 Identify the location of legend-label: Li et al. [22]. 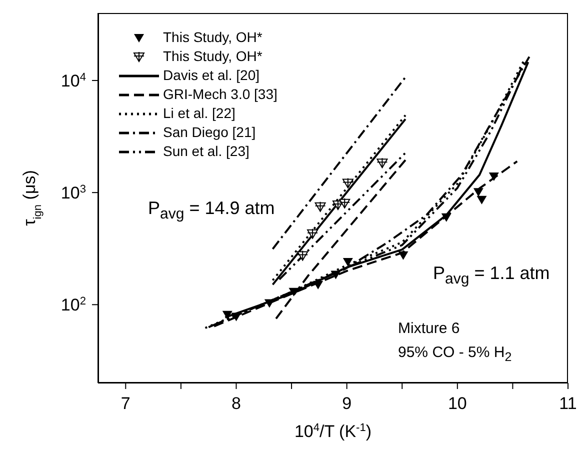
(199, 113).